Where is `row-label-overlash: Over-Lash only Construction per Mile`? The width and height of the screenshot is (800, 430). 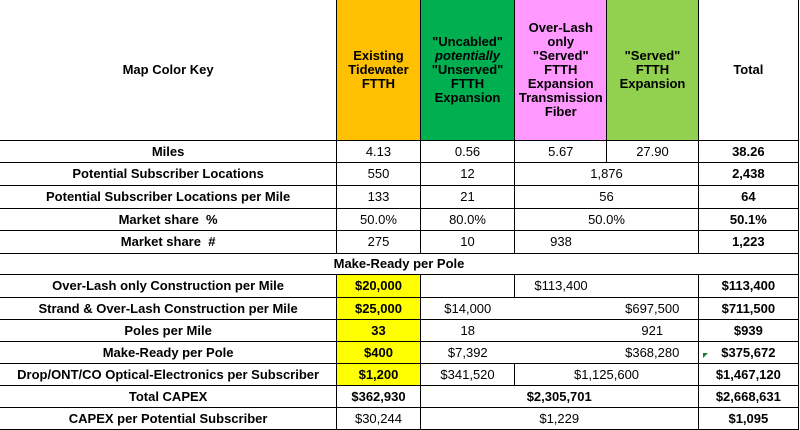
row-label-overlash: Over-Lash only Construction per Mile is located at coordinates (169, 286).